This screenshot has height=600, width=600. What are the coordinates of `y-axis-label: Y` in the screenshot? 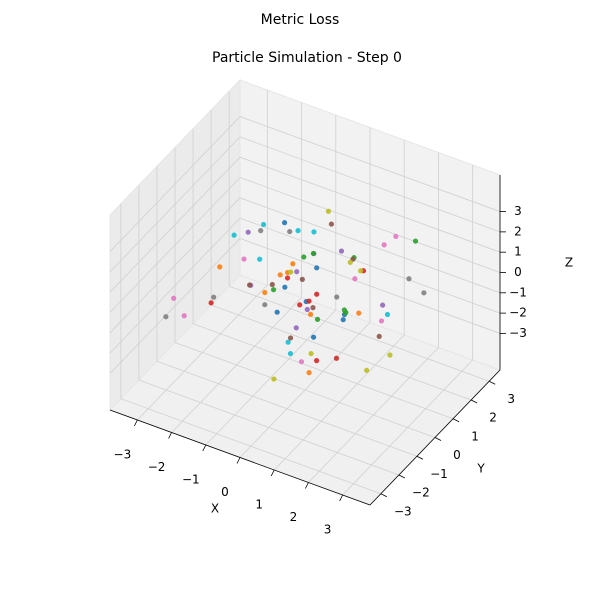 It's located at (480, 469).